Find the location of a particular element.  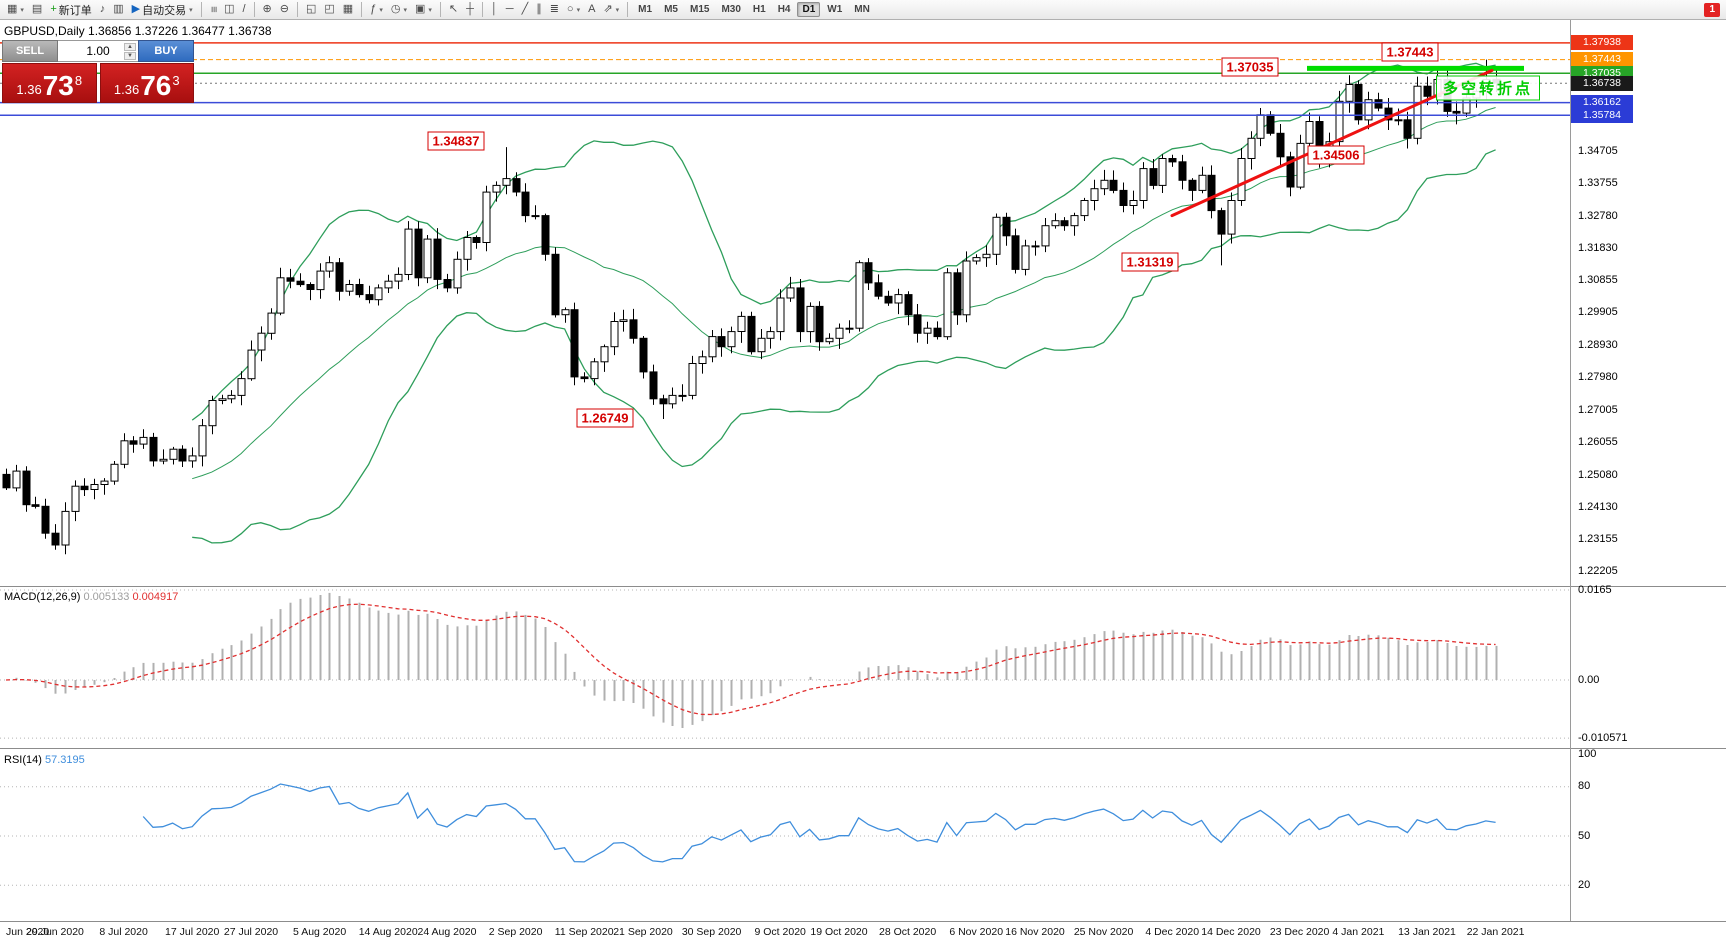

auto-trading-button-label: 自动交易 is located at coordinates (164, 10).